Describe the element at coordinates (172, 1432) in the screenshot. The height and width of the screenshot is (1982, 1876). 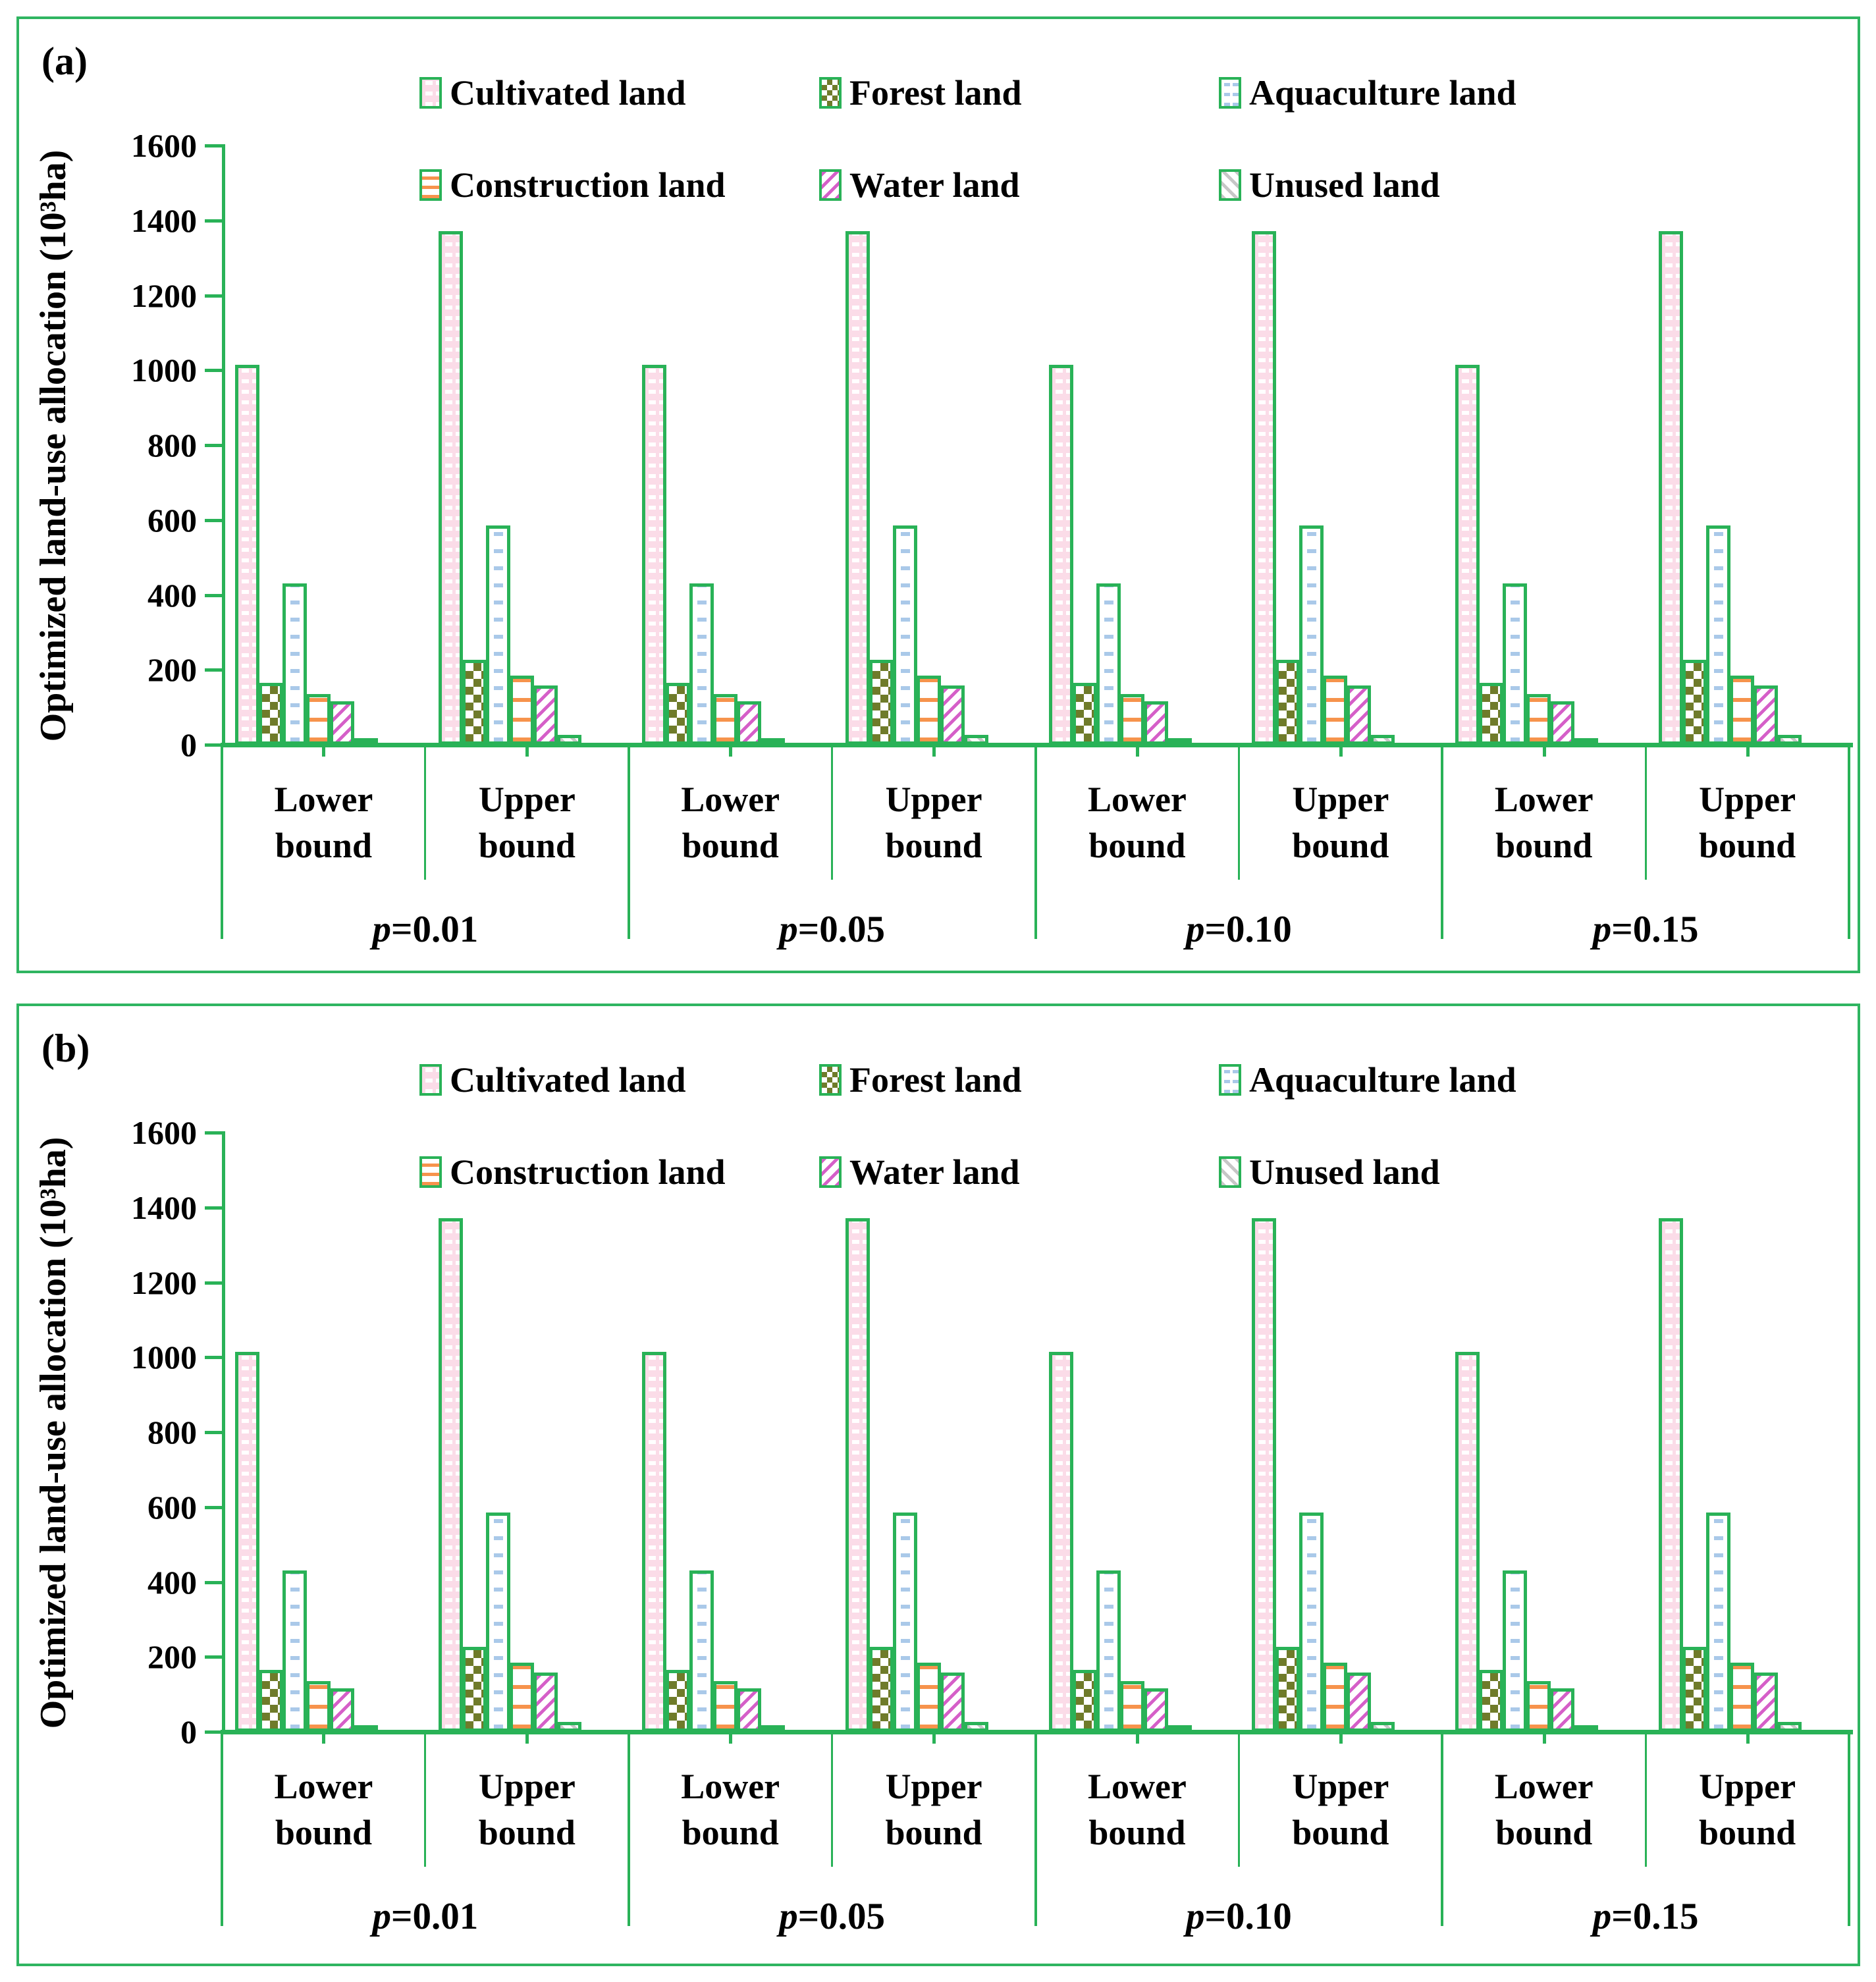
I see `y-tick-label: 800` at that location.